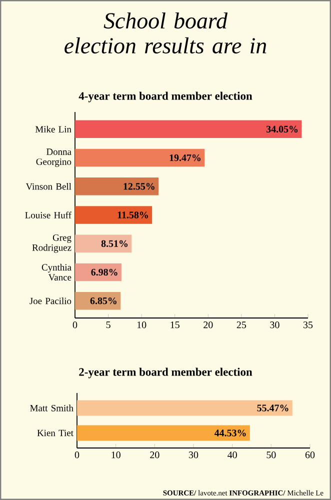 The width and height of the screenshot is (331, 500). Describe the element at coordinates (165, 97) in the screenshot. I see `chart-subtitle: 4-year term board member election` at that location.